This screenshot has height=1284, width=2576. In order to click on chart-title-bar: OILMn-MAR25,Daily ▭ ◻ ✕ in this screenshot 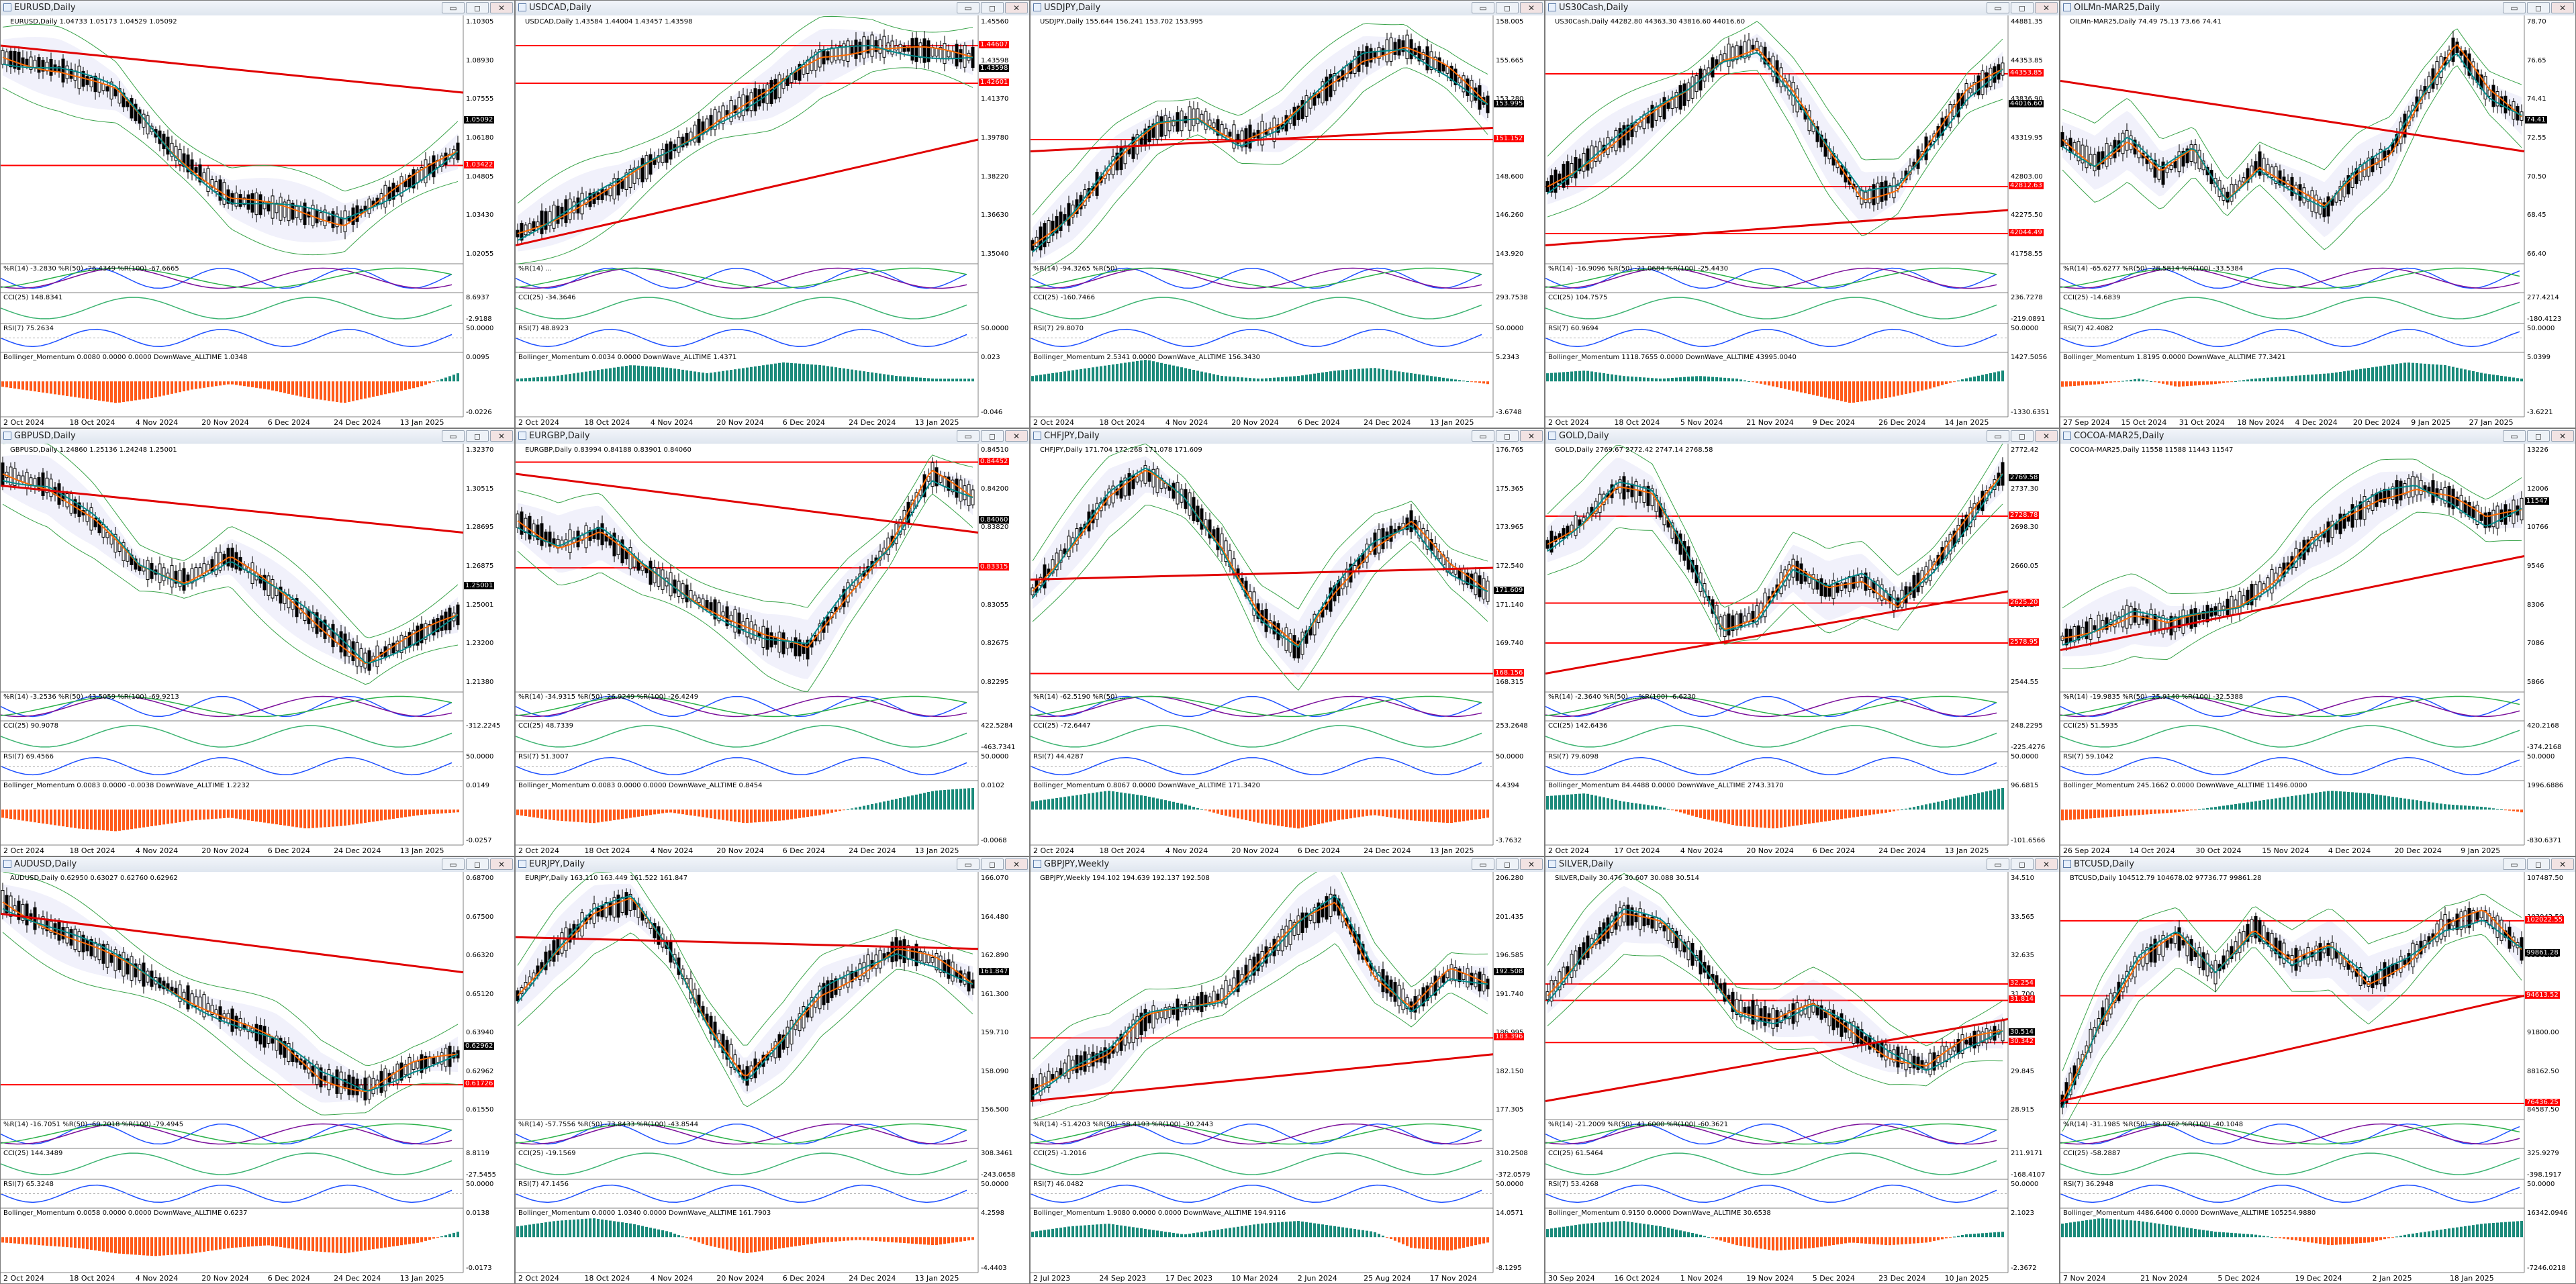, I will do `click(2317, 8)`.